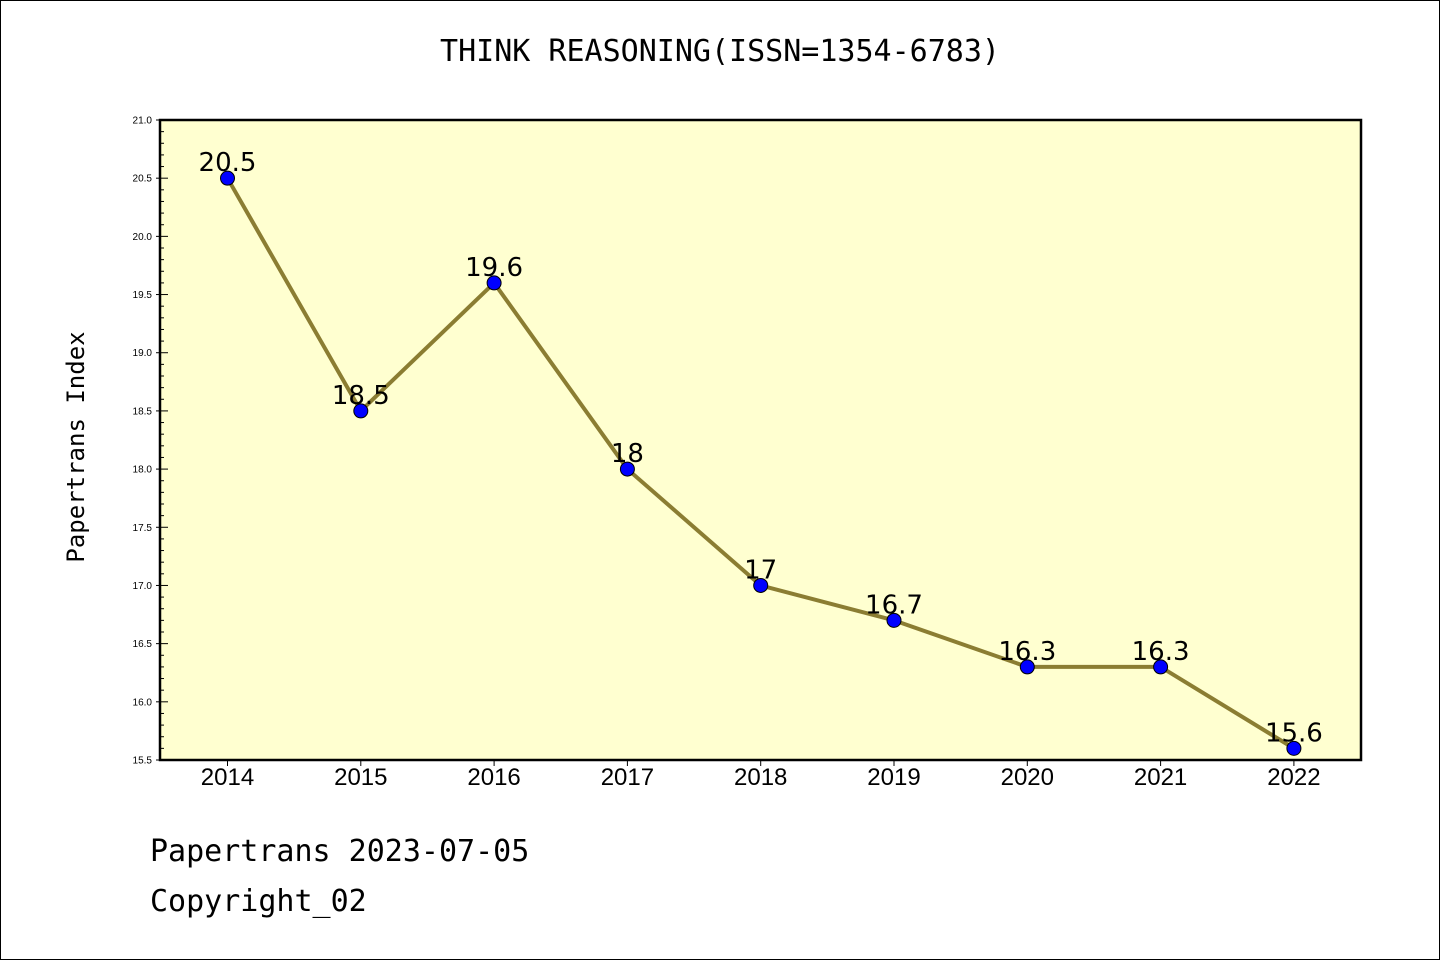 The image size is (1440, 960). I want to click on x-tick-label: 2022, so click(1293, 777).